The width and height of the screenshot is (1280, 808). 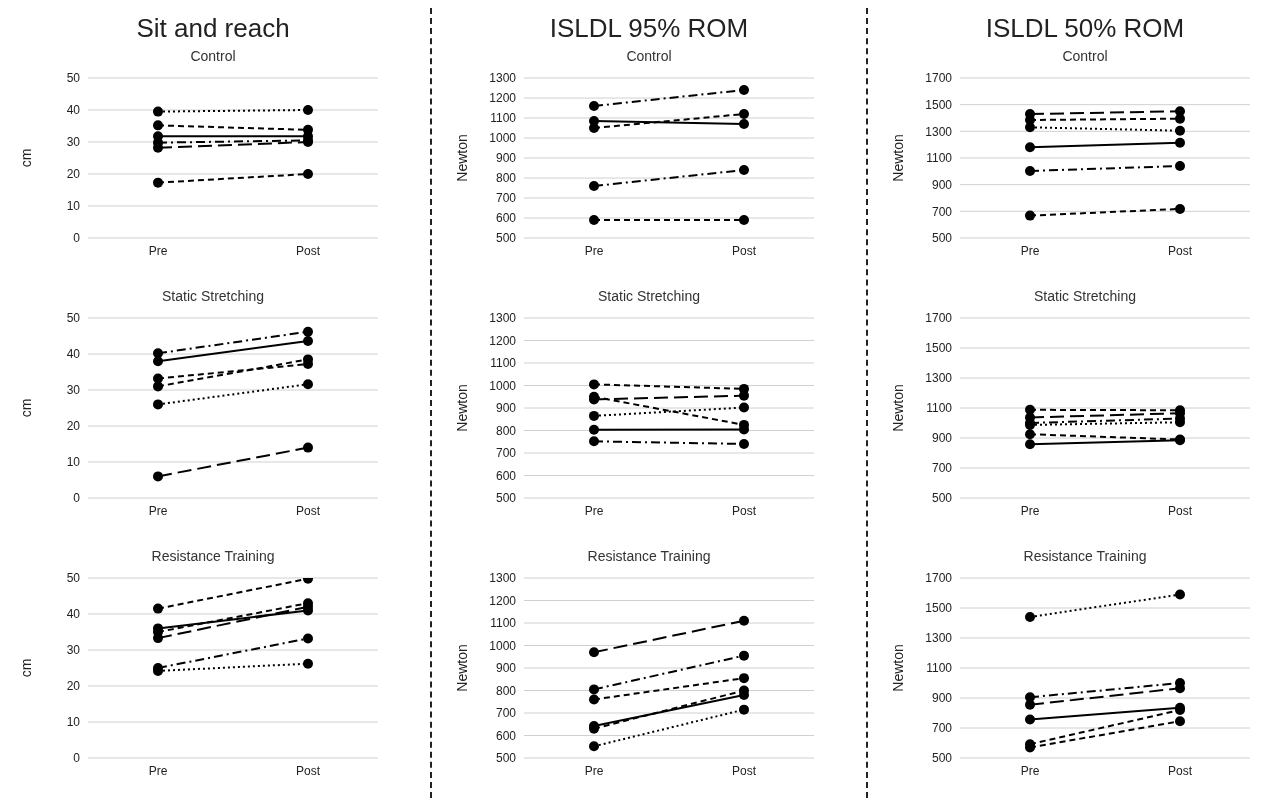 I want to click on chart-title: ISLDL 95% ROM, so click(x=649, y=28).